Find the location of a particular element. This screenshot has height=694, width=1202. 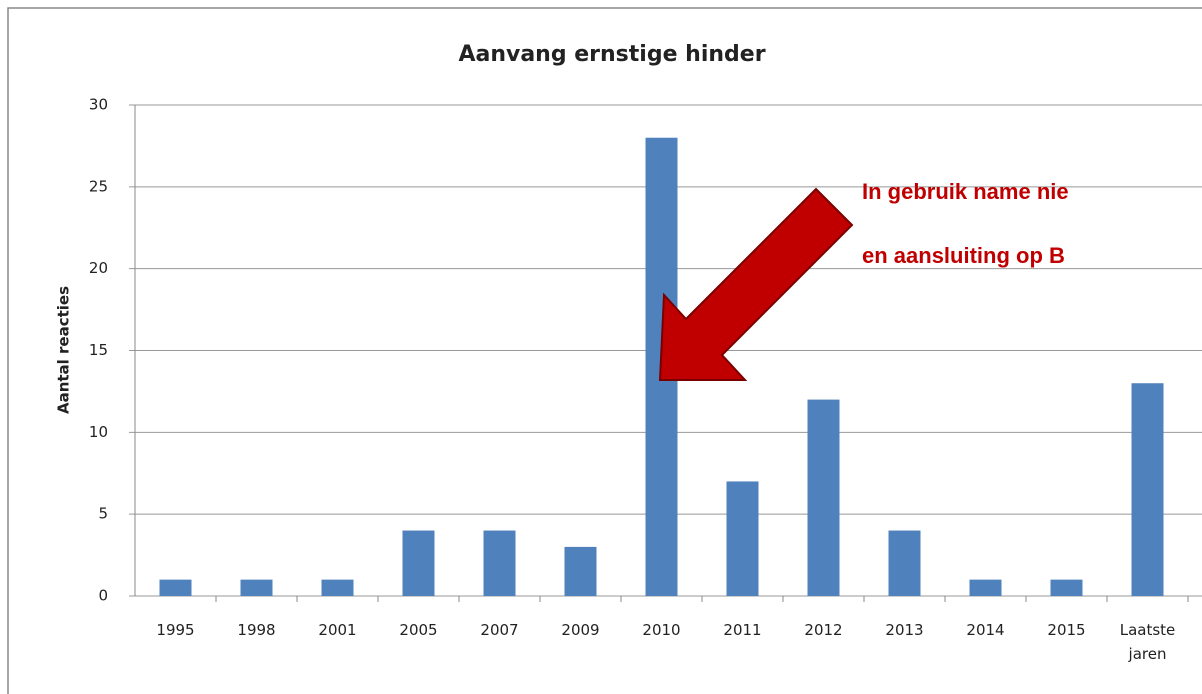

x-tick-label: 2013 is located at coordinates (904, 630).